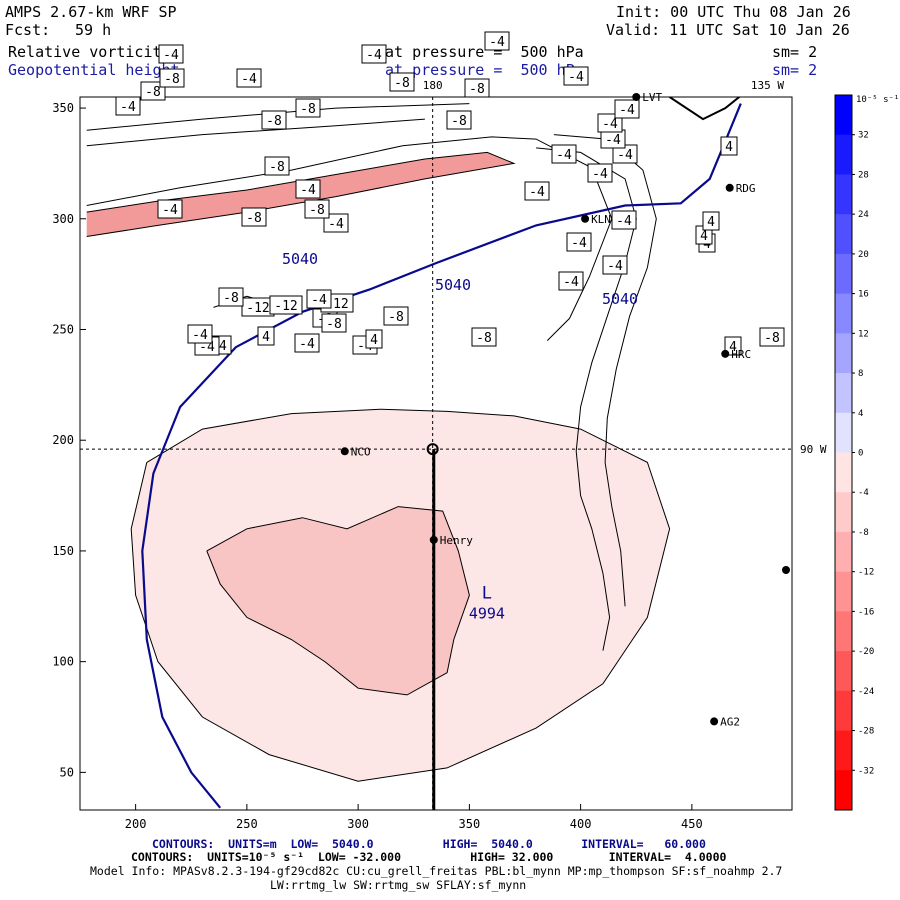 The width and height of the screenshot is (900, 900). What do you see at coordinates (605, 370) in the screenshot?
I see `vort-contour-arc-east-outer` at bounding box center [605, 370].